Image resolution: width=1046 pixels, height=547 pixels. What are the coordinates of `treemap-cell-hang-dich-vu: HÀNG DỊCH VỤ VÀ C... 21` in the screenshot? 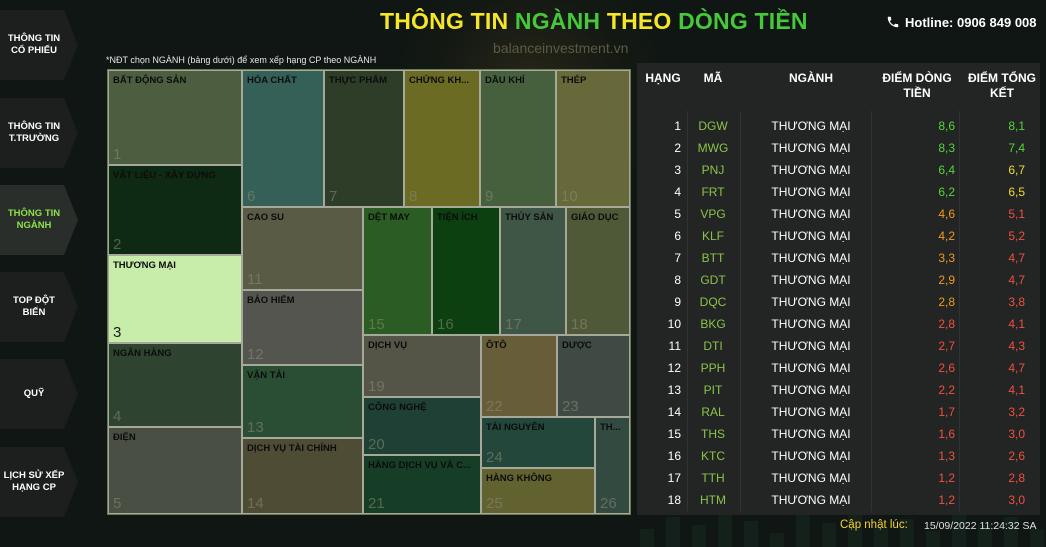 It's located at (422, 484).